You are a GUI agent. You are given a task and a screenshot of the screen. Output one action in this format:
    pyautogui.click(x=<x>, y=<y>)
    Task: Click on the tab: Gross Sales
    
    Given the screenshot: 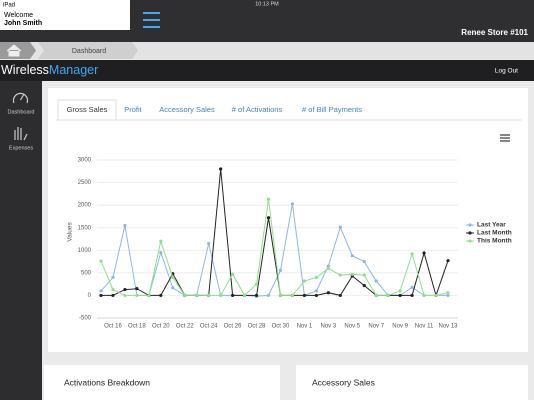 What is the action you would take?
    pyautogui.click(x=87, y=109)
    